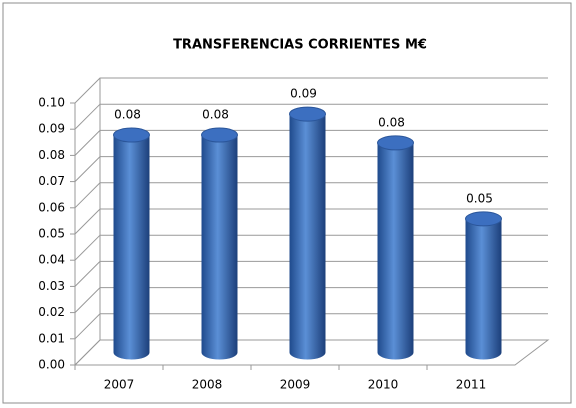 The image size is (576, 408). I want to click on y-tick-label: 0.06, so click(51, 207).